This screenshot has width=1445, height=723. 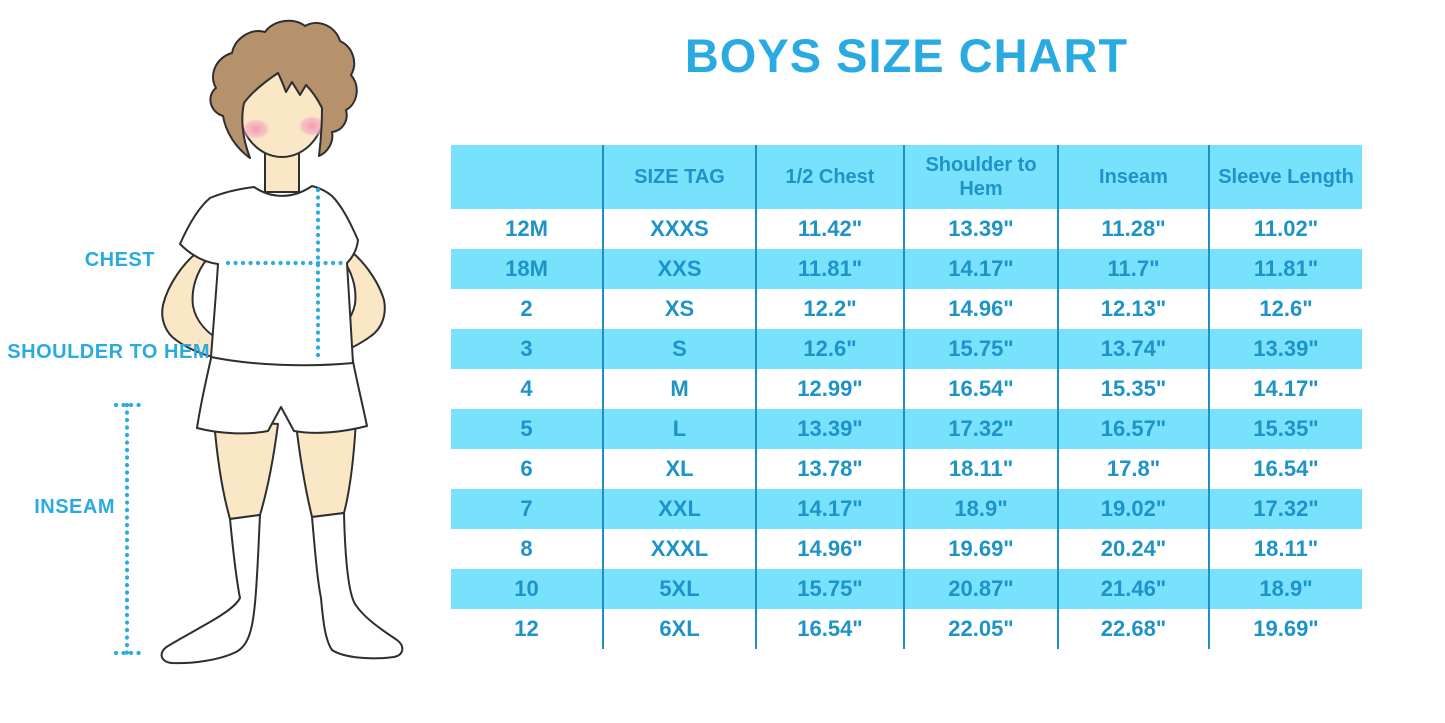 What do you see at coordinates (74, 507) in the screenshot?
I see `inseam-label: INSEAM` at bounding box center [74, 507].